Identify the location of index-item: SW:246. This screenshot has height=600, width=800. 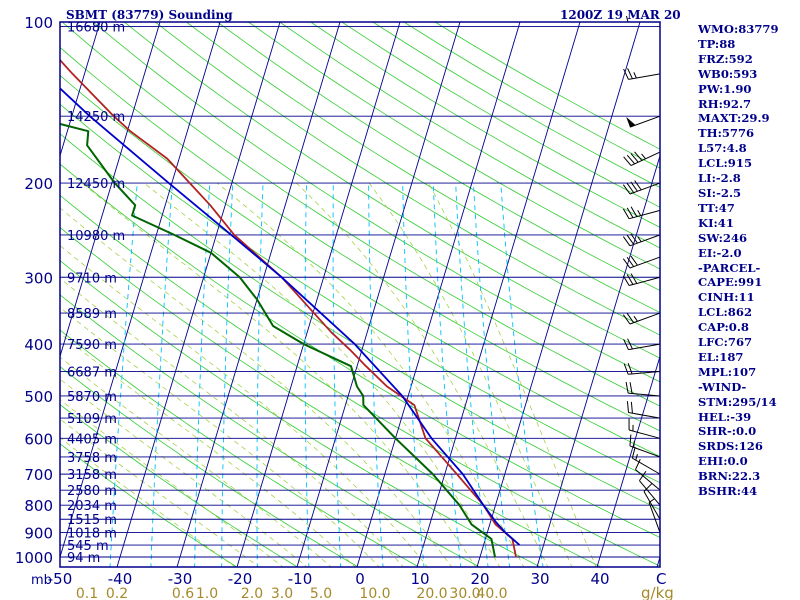
(723, 237).